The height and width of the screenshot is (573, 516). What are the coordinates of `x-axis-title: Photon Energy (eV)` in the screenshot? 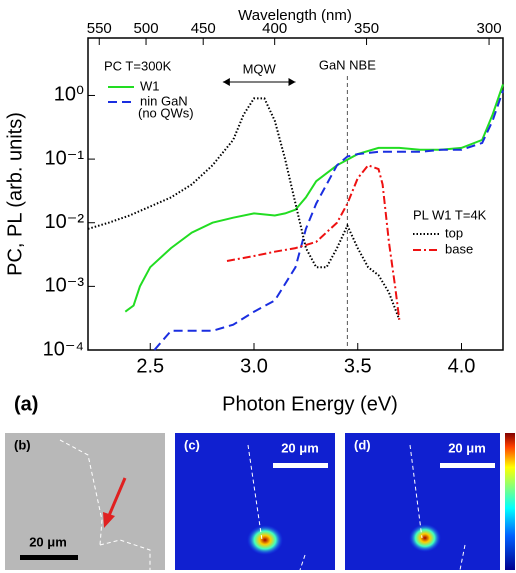 It's located at (310, 404).